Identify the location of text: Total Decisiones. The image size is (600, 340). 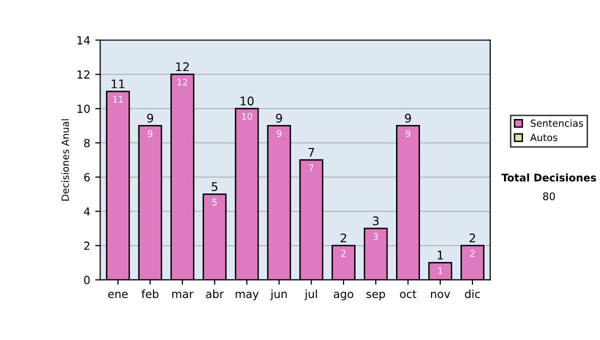
(548, 177).